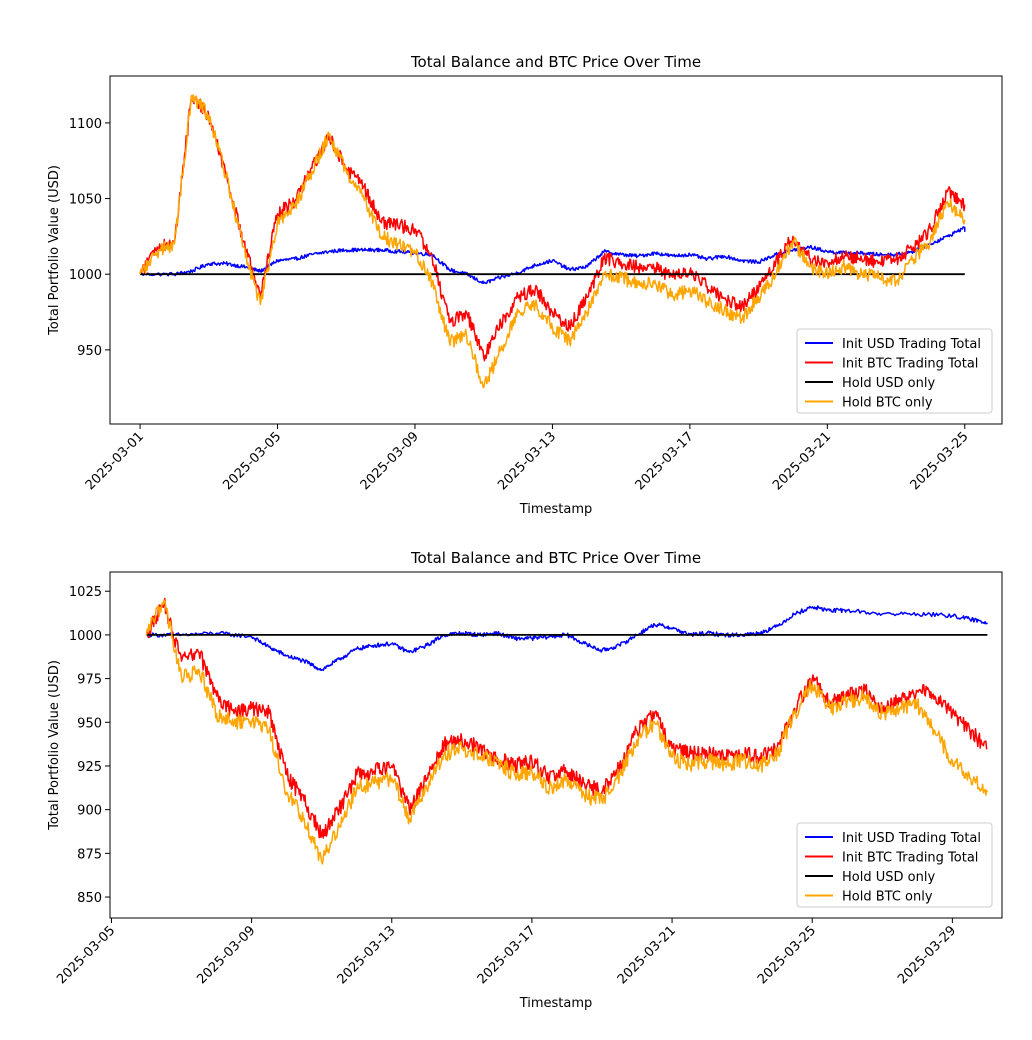  I want to click on x-tick-label: 2025-03-01, so click(115, 461).